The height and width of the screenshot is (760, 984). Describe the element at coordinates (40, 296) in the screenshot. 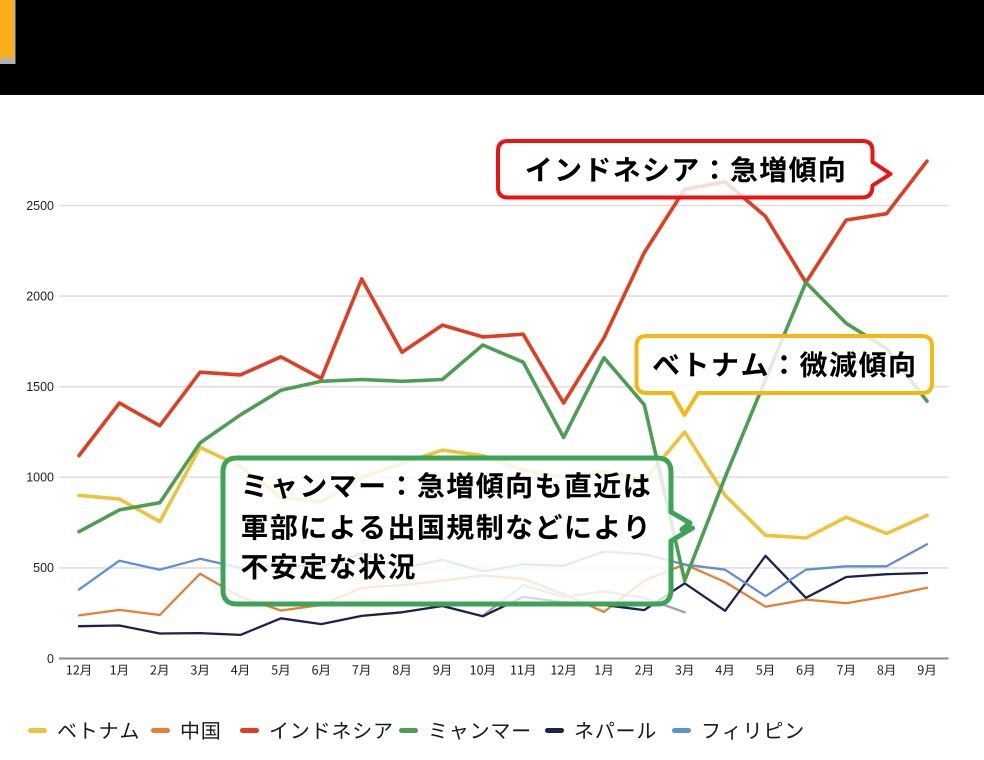

I see `svg-text: 2000` at that location.